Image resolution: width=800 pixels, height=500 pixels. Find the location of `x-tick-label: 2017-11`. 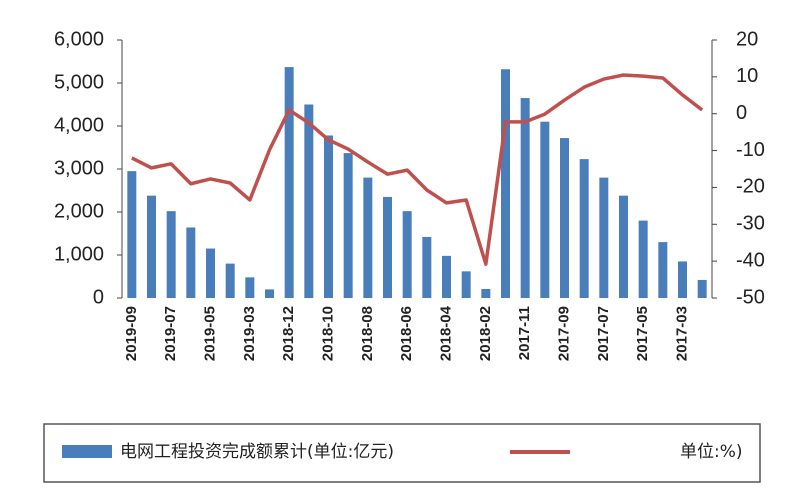

x-tick-label: 2017-11 is located at coordinates (524, 333).